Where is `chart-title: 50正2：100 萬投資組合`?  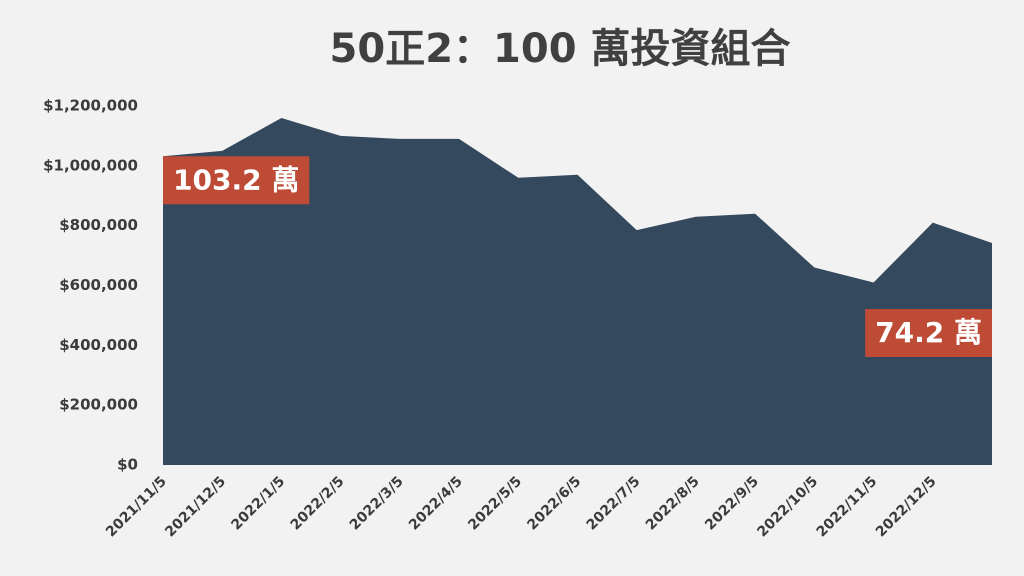
chart-title: 50正2：100 萬投資組合 is located at coordinates (560, 49).